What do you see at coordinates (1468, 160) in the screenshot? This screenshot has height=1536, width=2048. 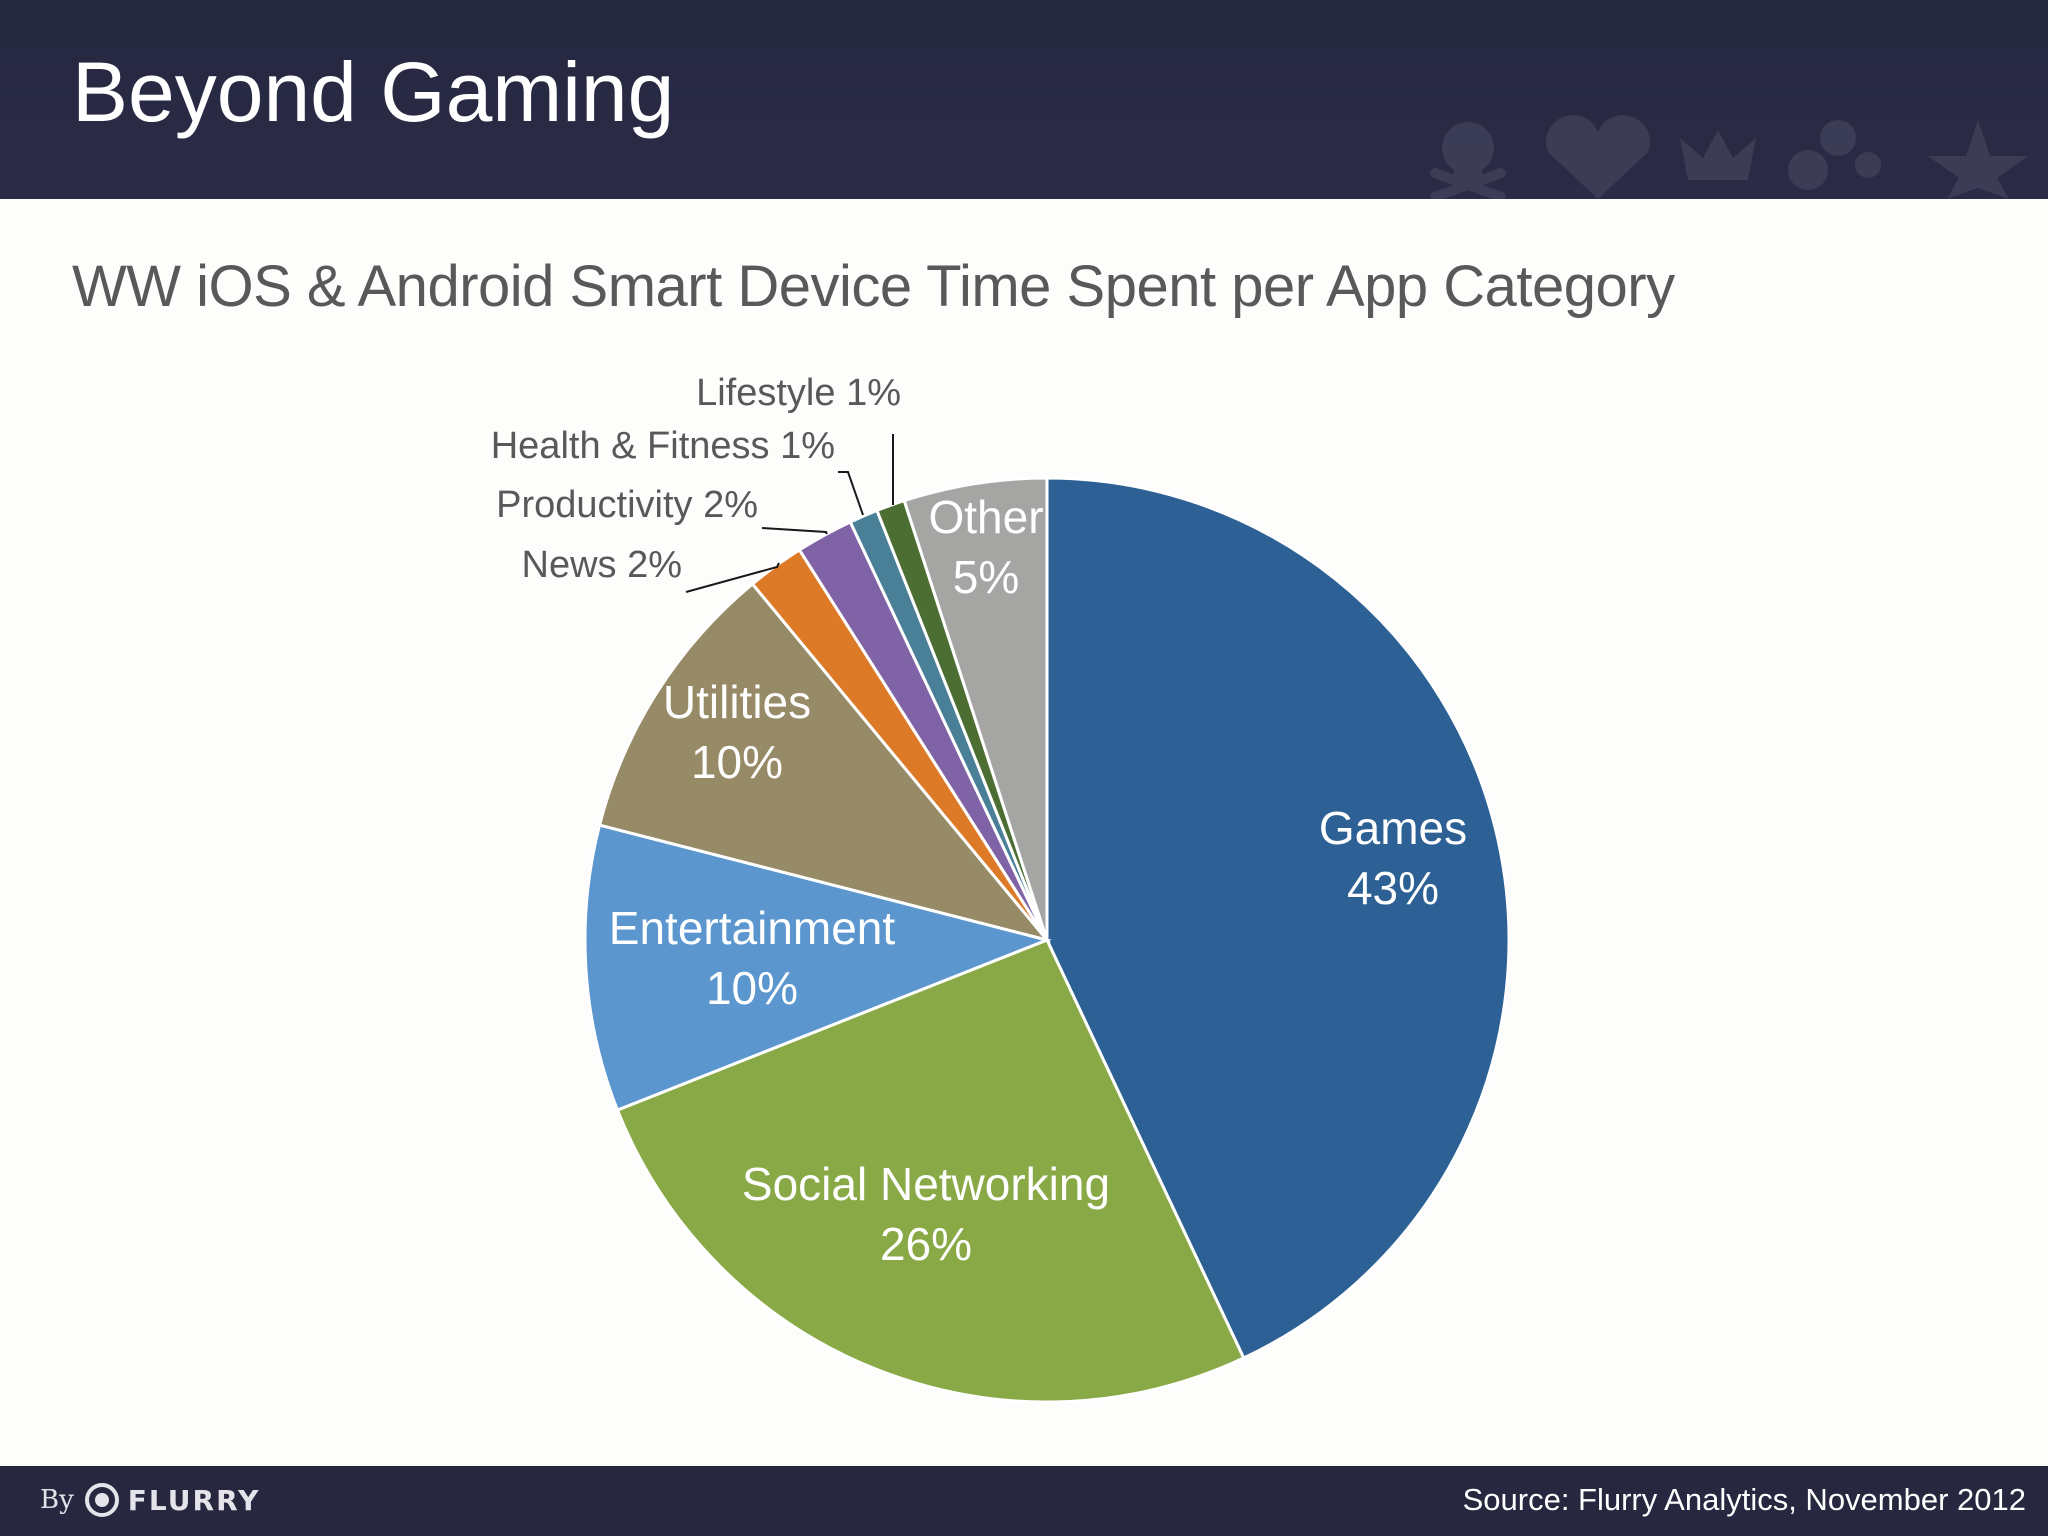 I see `skull-icon` at bounding box center [1468, 160].